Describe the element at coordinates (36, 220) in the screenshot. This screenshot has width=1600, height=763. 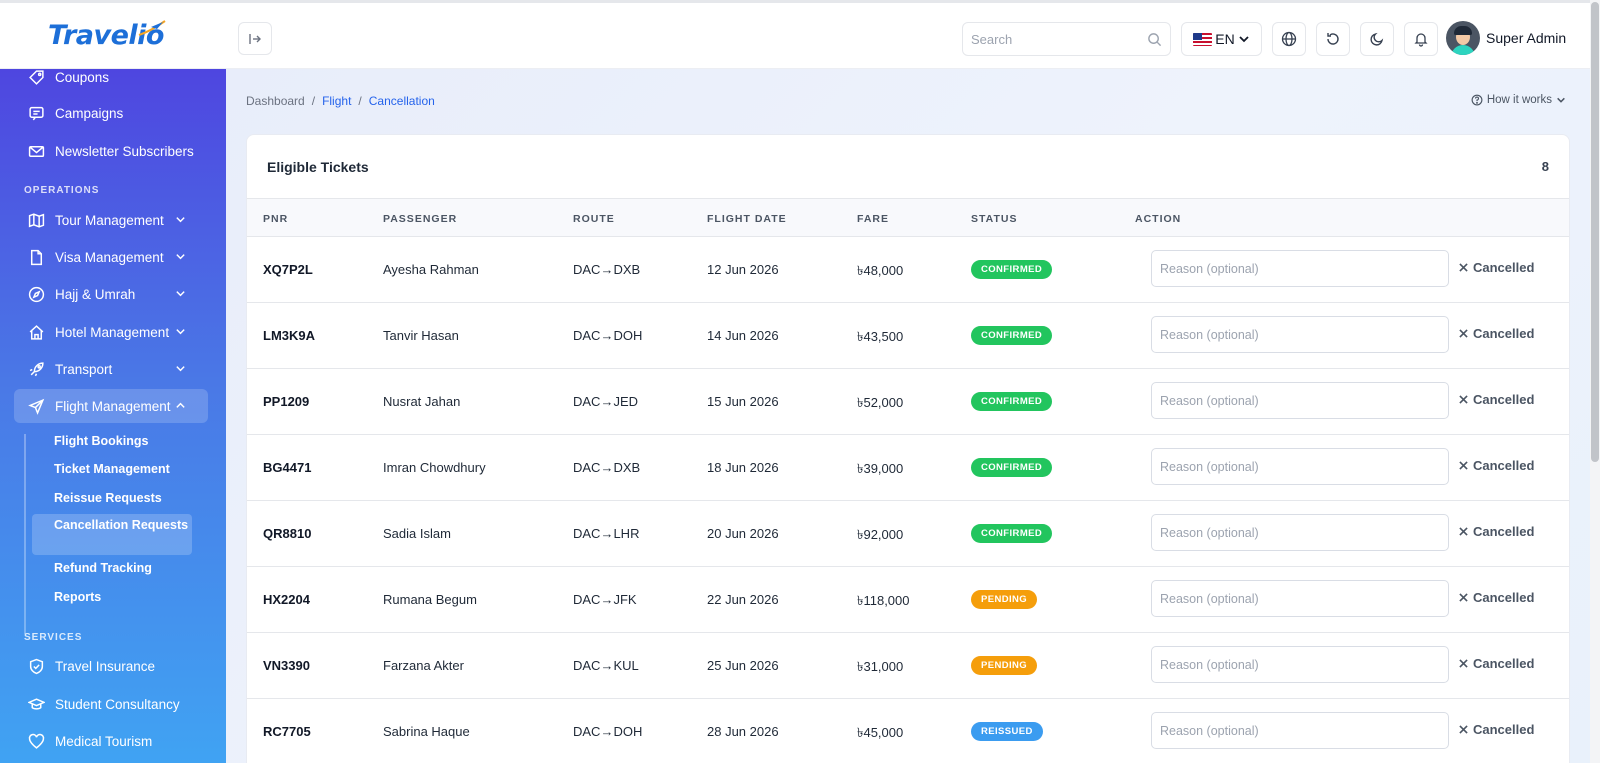
I see `map-icon` at that location.